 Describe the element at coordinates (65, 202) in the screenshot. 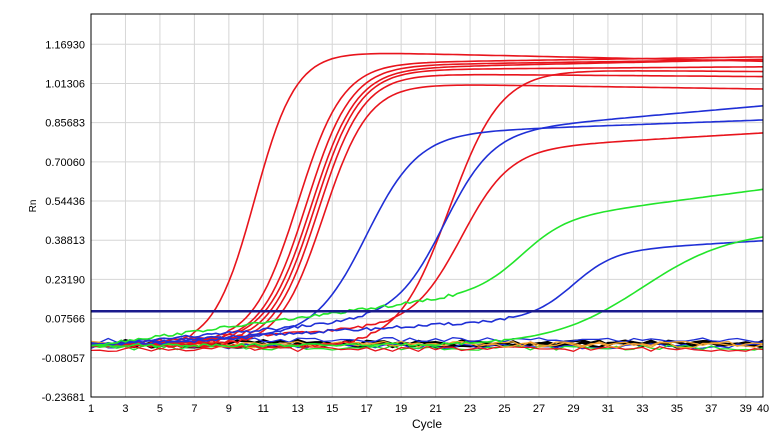

I see `y-tick-label: 0.54436` at that location.